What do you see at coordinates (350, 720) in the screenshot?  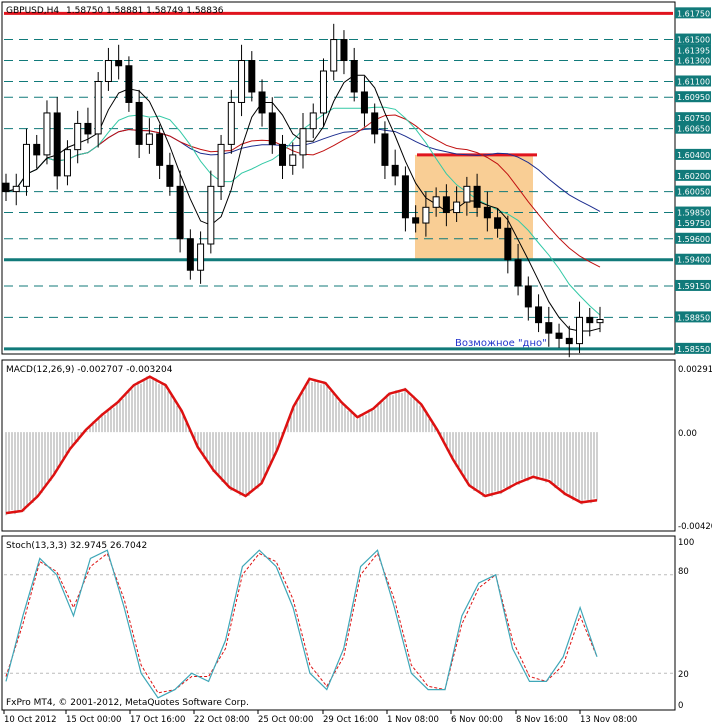 I see `time-axis-label: 29 Oct 16:00` at bounding box center [350, 720].